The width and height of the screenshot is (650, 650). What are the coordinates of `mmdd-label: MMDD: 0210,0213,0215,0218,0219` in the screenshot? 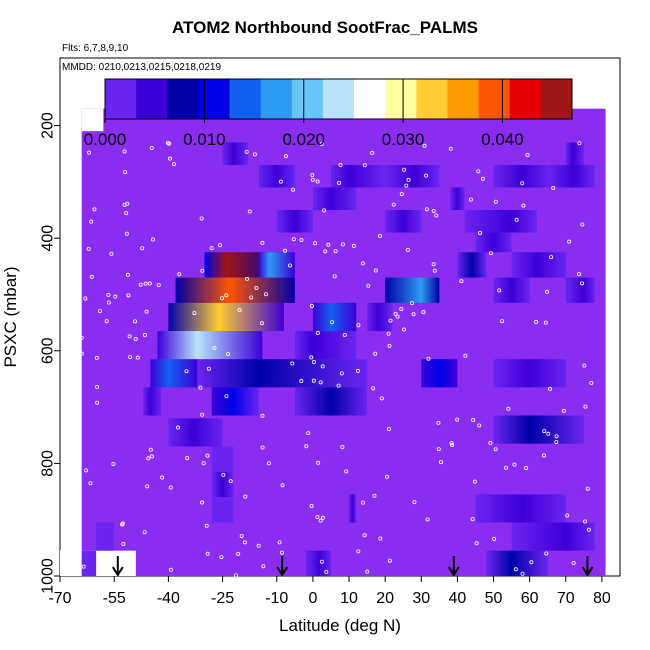 It's located at (142, 67).